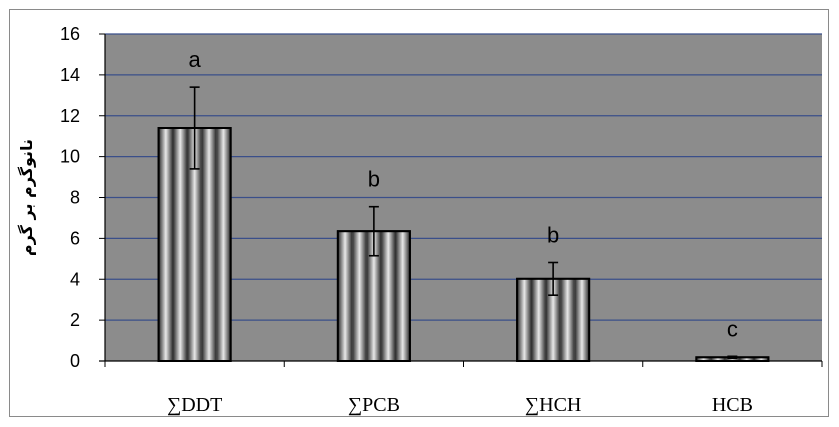 The image size is (839, 427). Describe the element at coordinates (75, 238) in the screenshot. I see `y-tick-label: 6` at that location.